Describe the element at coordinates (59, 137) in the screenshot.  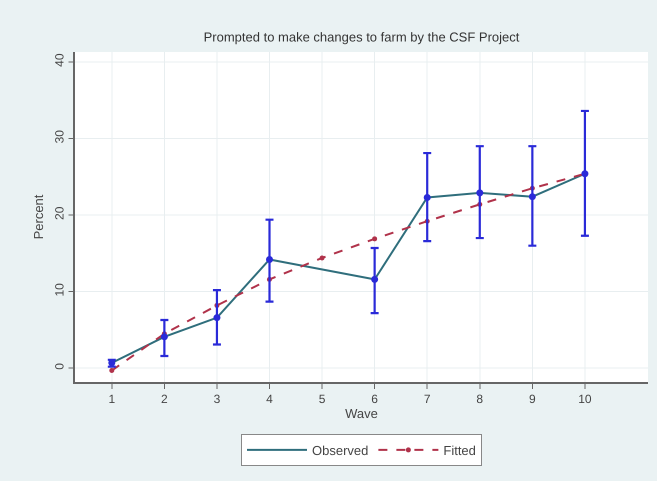
I see `y-tick-label: 30` at that location.